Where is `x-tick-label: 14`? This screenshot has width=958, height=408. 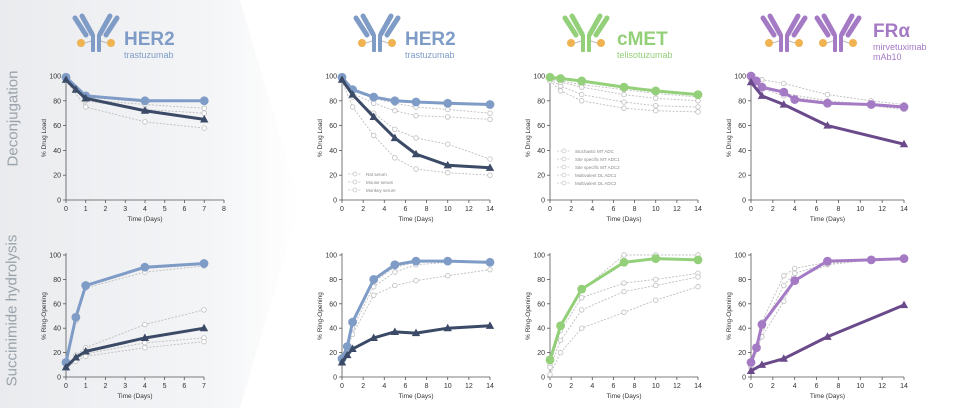 x-tick-label: 14 is located at coordinates (490, 209).